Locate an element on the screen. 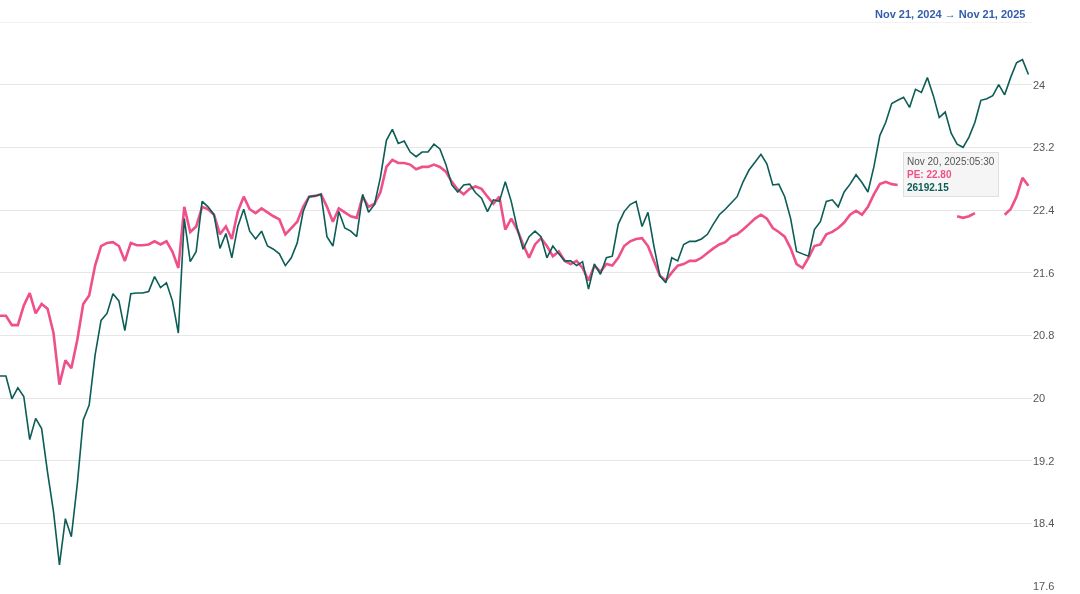  y-tick-label: 20 is located at coordinates (1039, 397).